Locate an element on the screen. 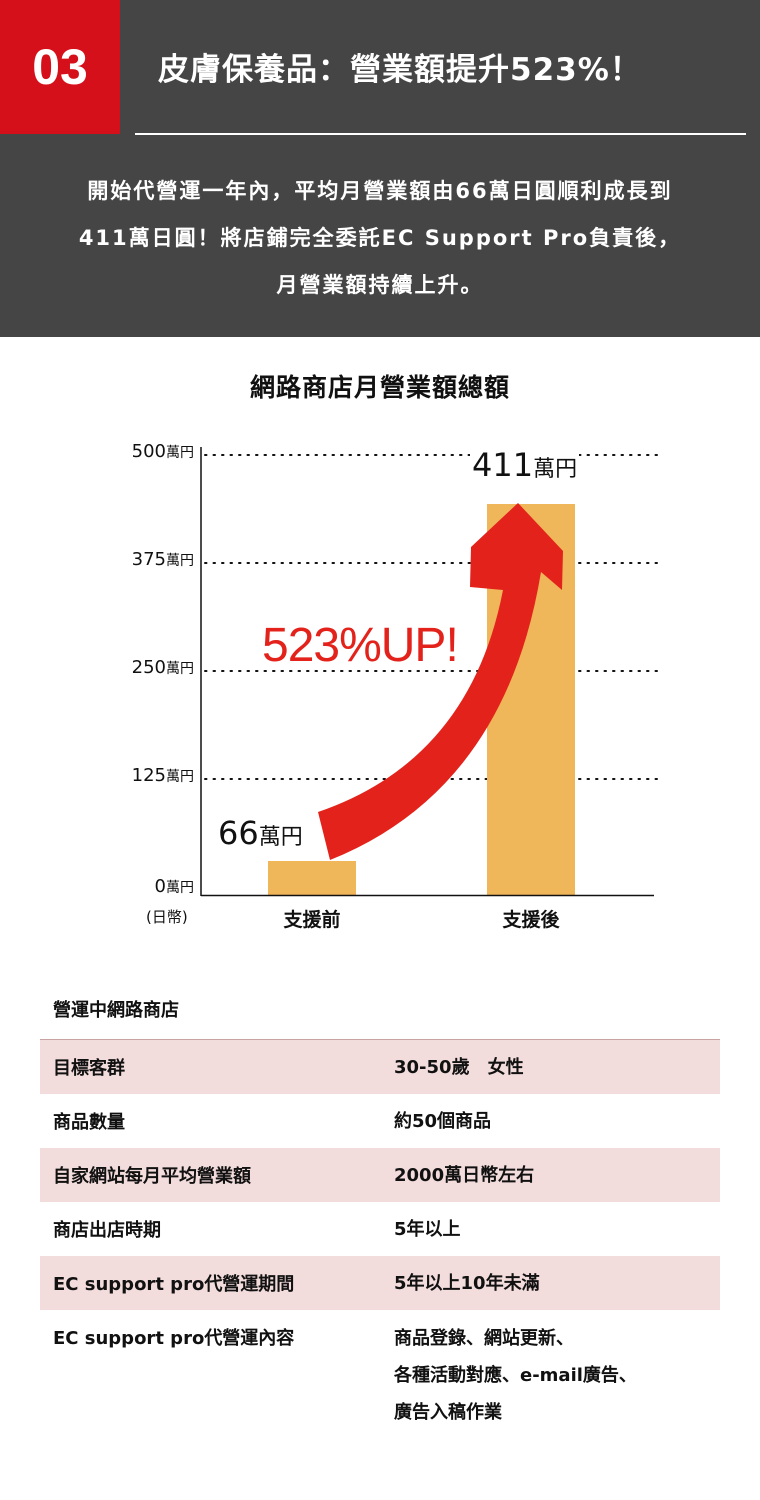 This screenshot has width=760, height=1500. row-key: 目標客群 is located at coordinates (89, 1068).